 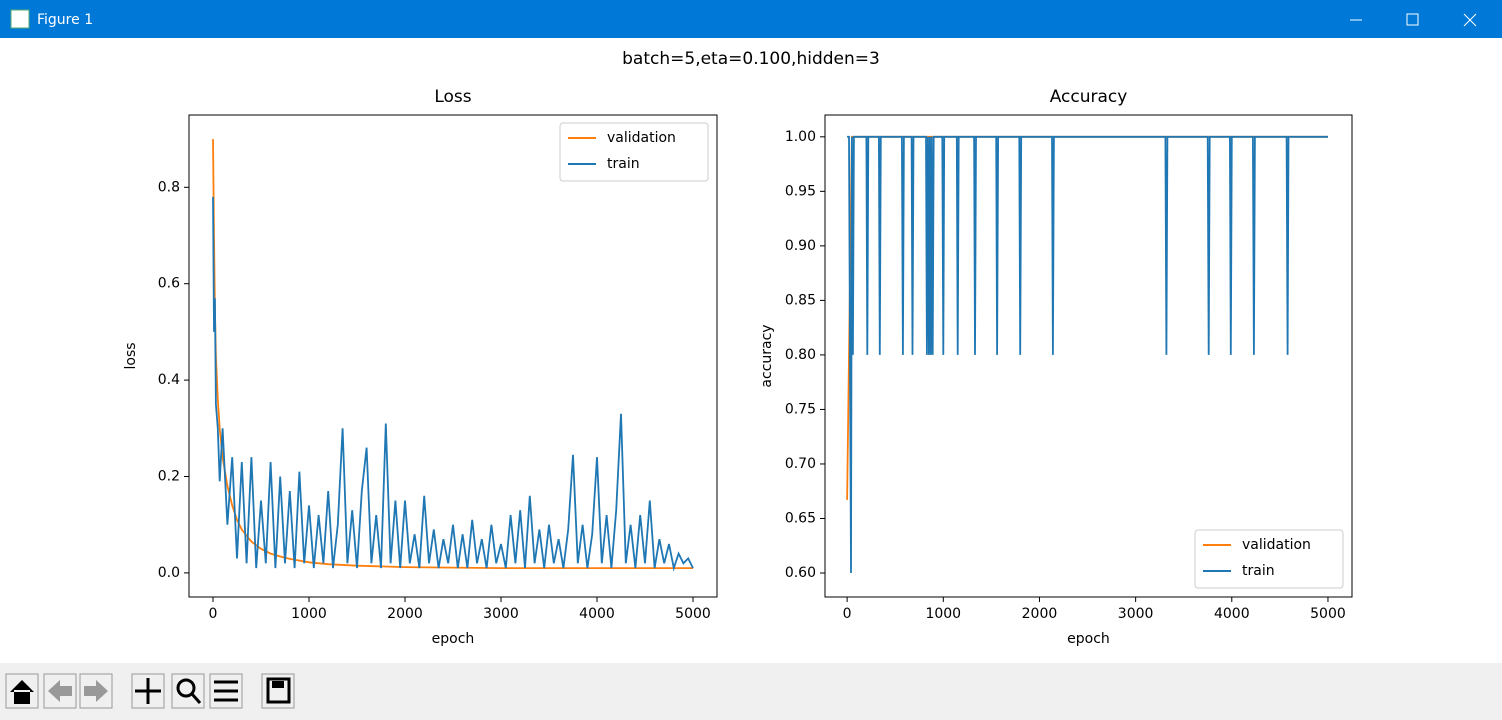 I want to click on y-tick-label: 0.80, so click(x=800, y=355).